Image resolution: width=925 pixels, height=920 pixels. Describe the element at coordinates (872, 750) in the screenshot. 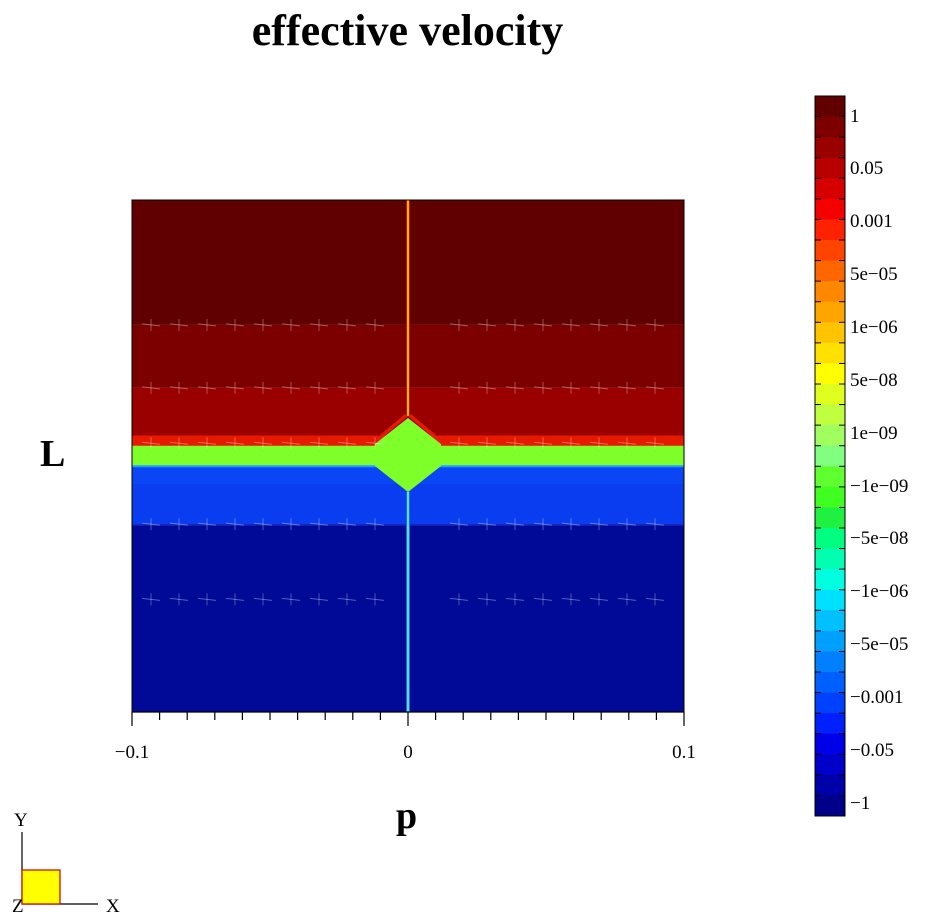

I see `colorbar-label: −0.05` at that location.